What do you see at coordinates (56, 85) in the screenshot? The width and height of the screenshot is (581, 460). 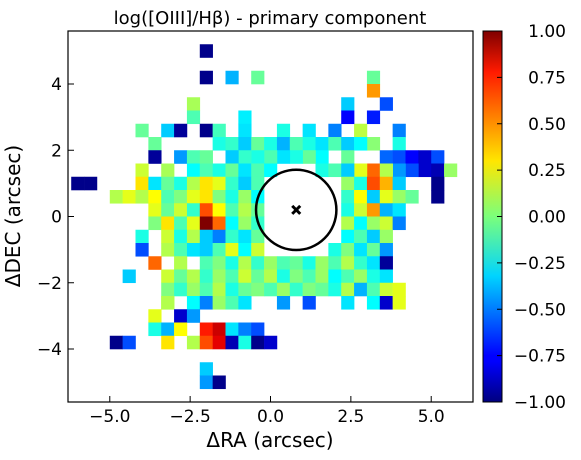 I see `y-tick-label: 4` at bounding box center [56, 85].